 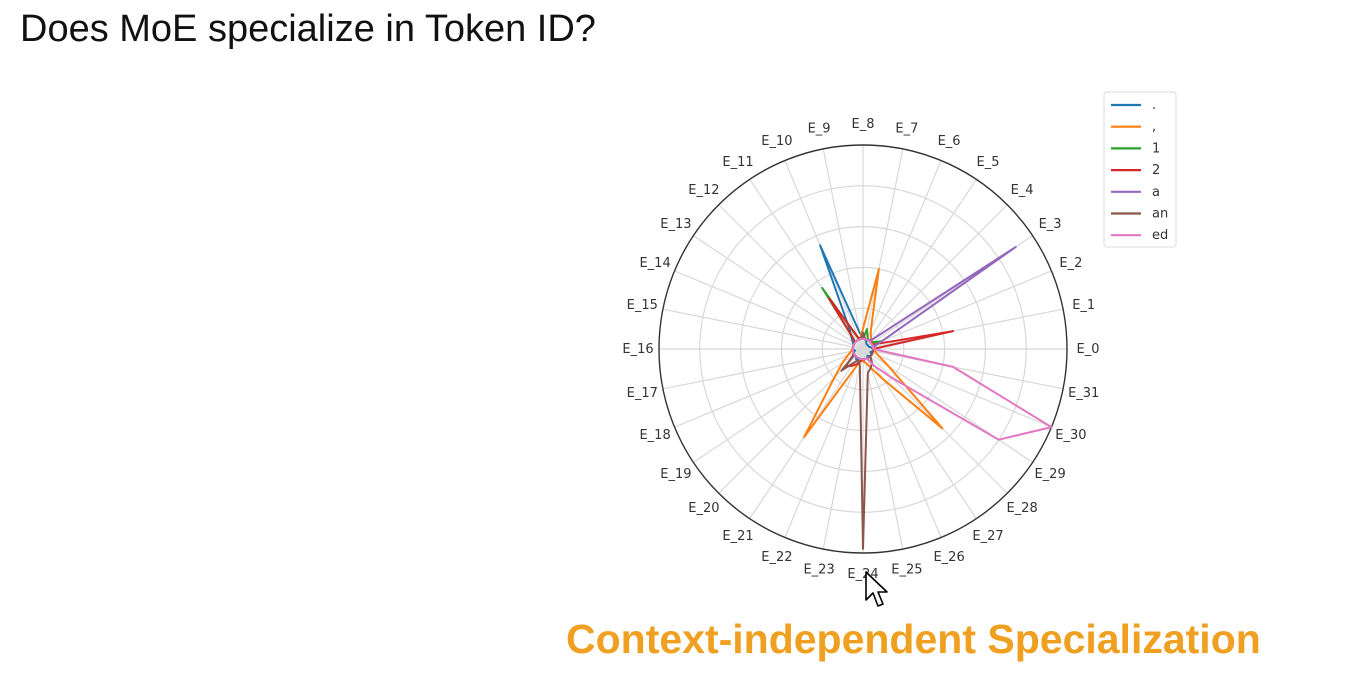 I want to click on tick-label: E_18, so click(x=654, y=435).